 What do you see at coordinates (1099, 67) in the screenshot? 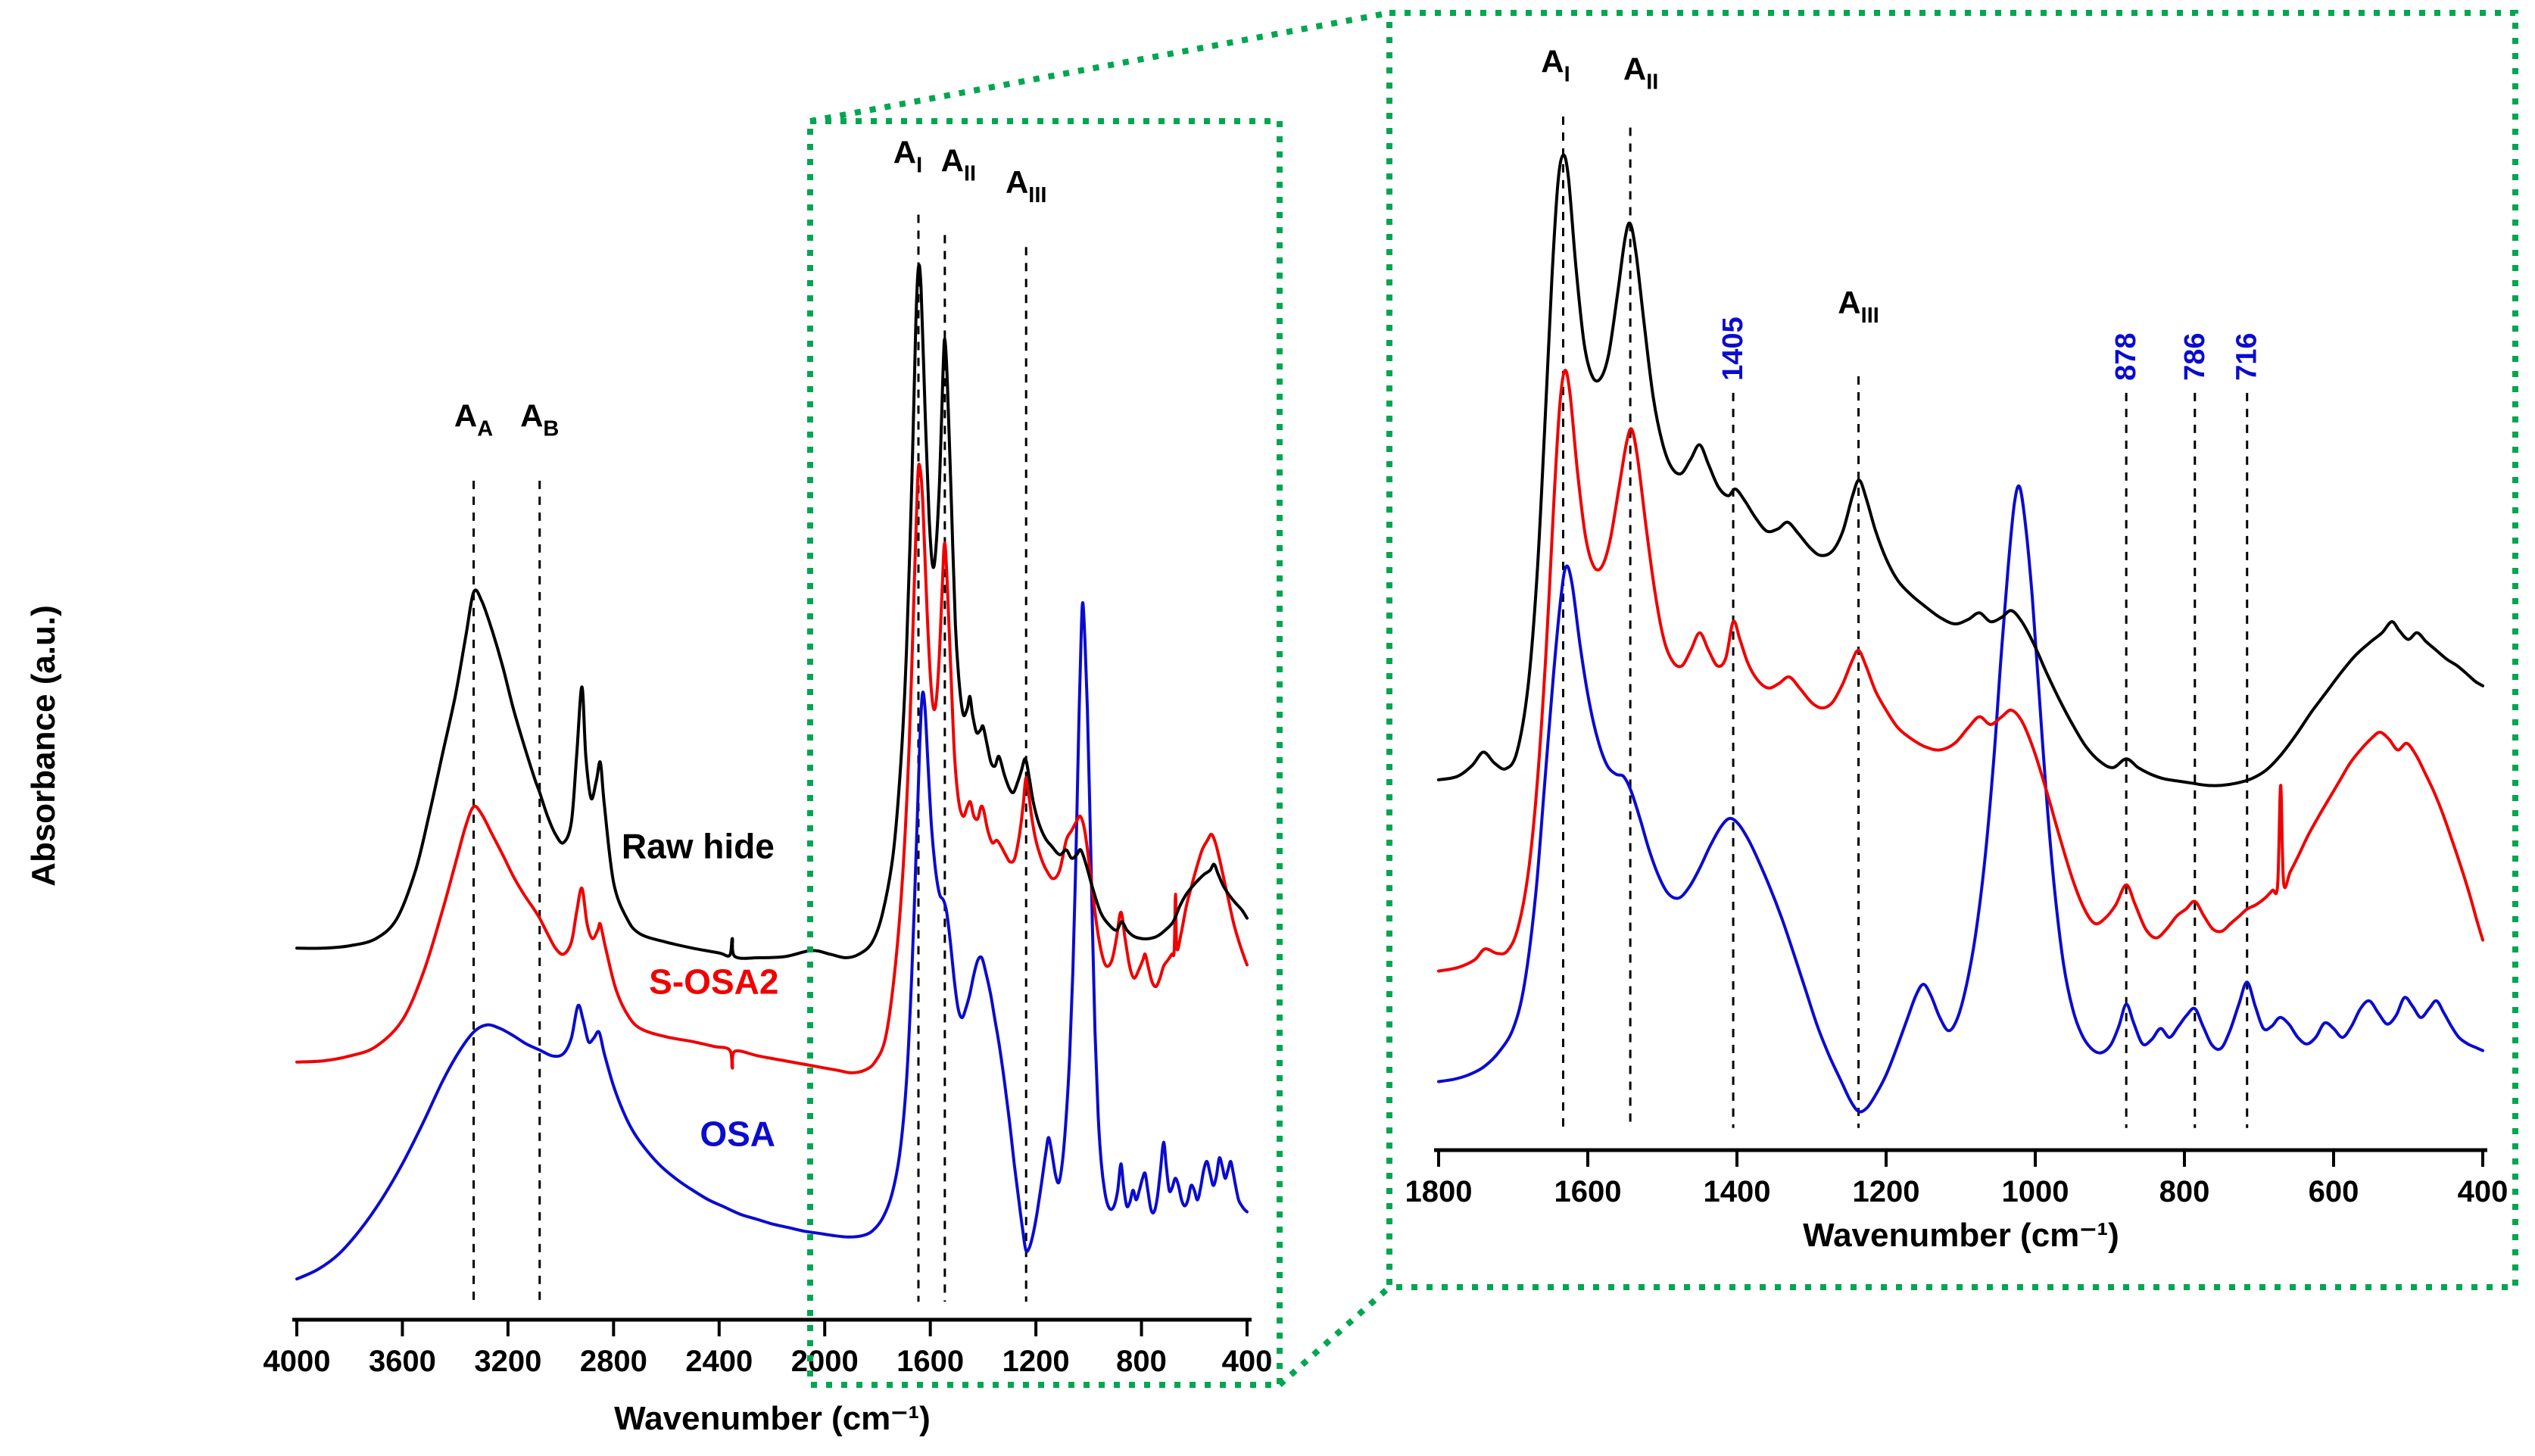
I see `zoom-connector-top` at bounding box center [1099, 67].